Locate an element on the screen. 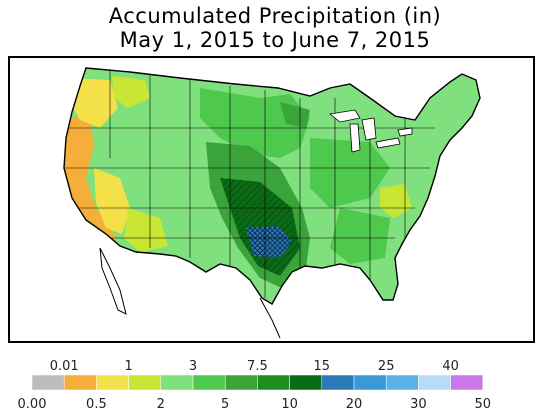 This screenshot has height=413, width=550. light-zone-southwest is located at coordinates (146, 230).